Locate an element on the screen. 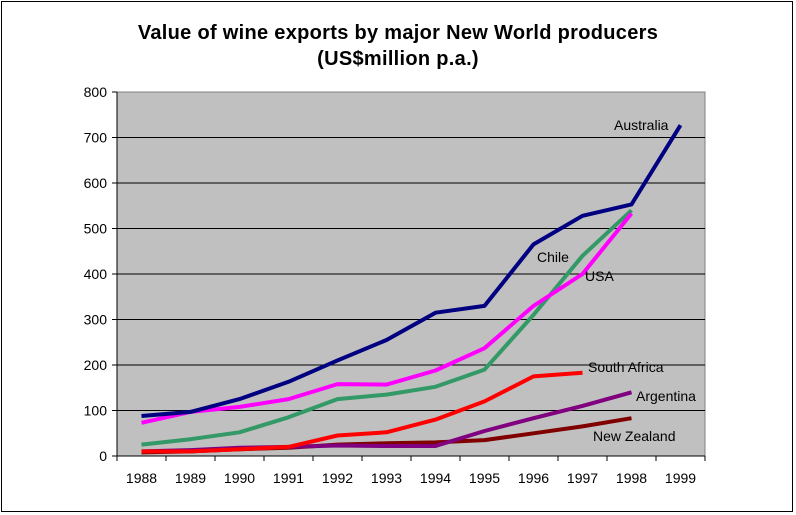 The height and width of the screenshot is (515, 796). y-tick-label: 400 is located at coordinates (96, 274).